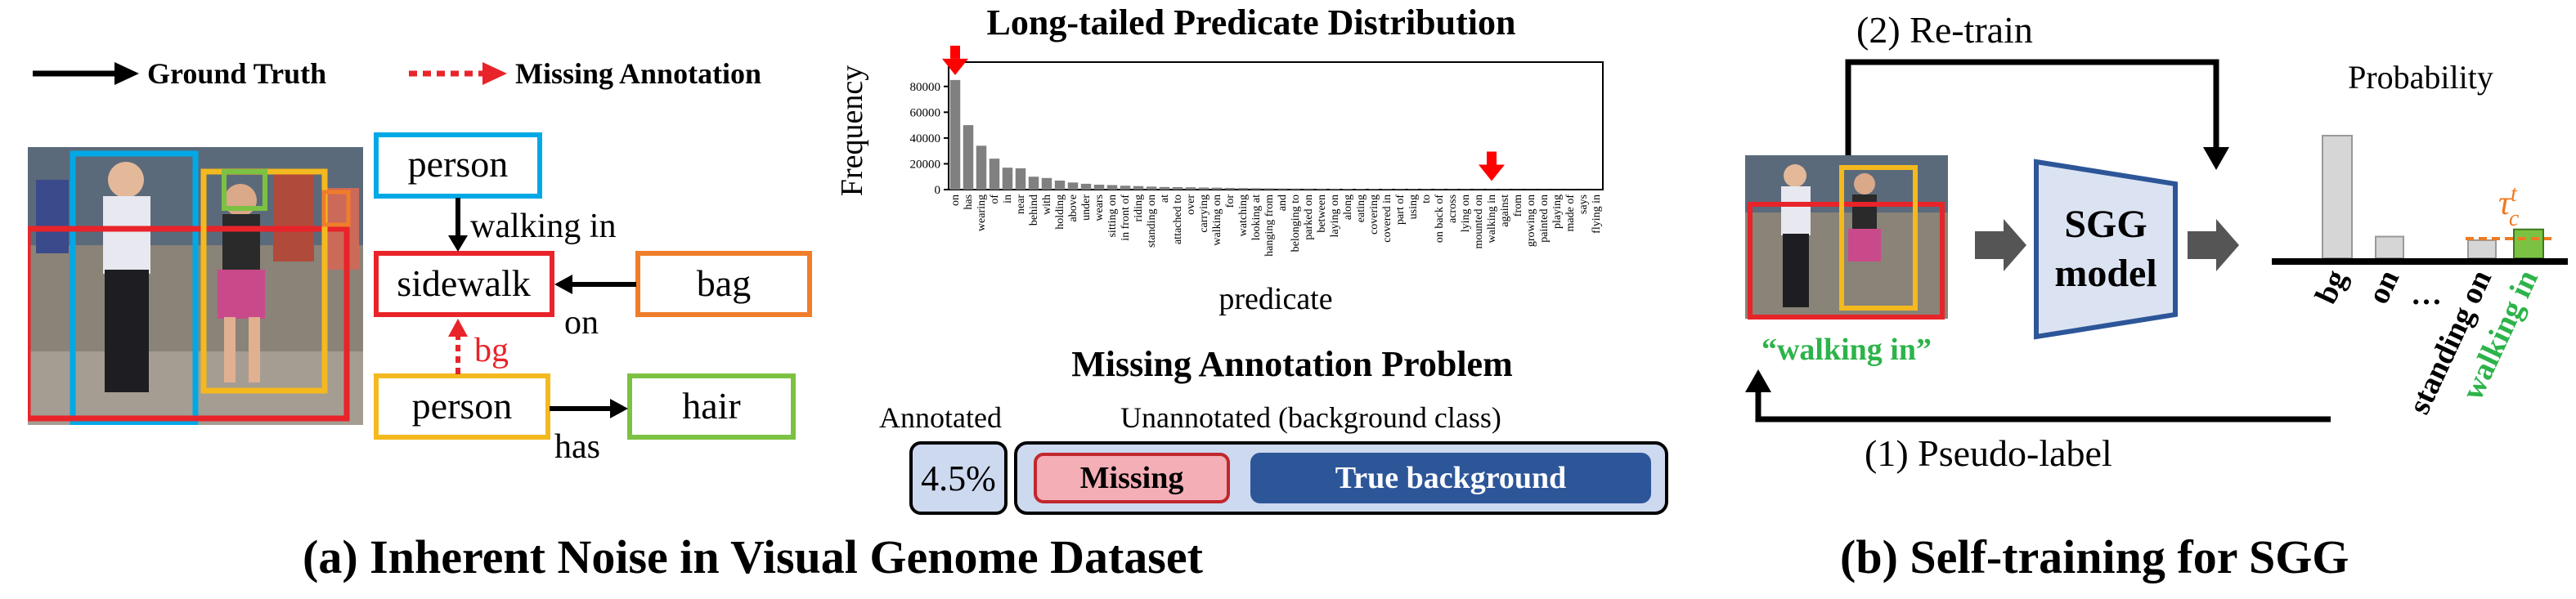 Image resolution: width=2576 pixels, height=599 pixels. I want to click on sgg-model, so click(2106, 249).